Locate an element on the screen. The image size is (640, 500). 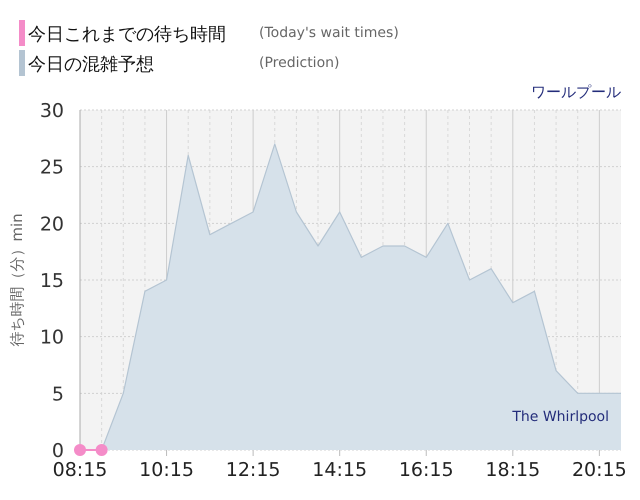
y-tick-label: 25 is located at coordinates (52, 167).